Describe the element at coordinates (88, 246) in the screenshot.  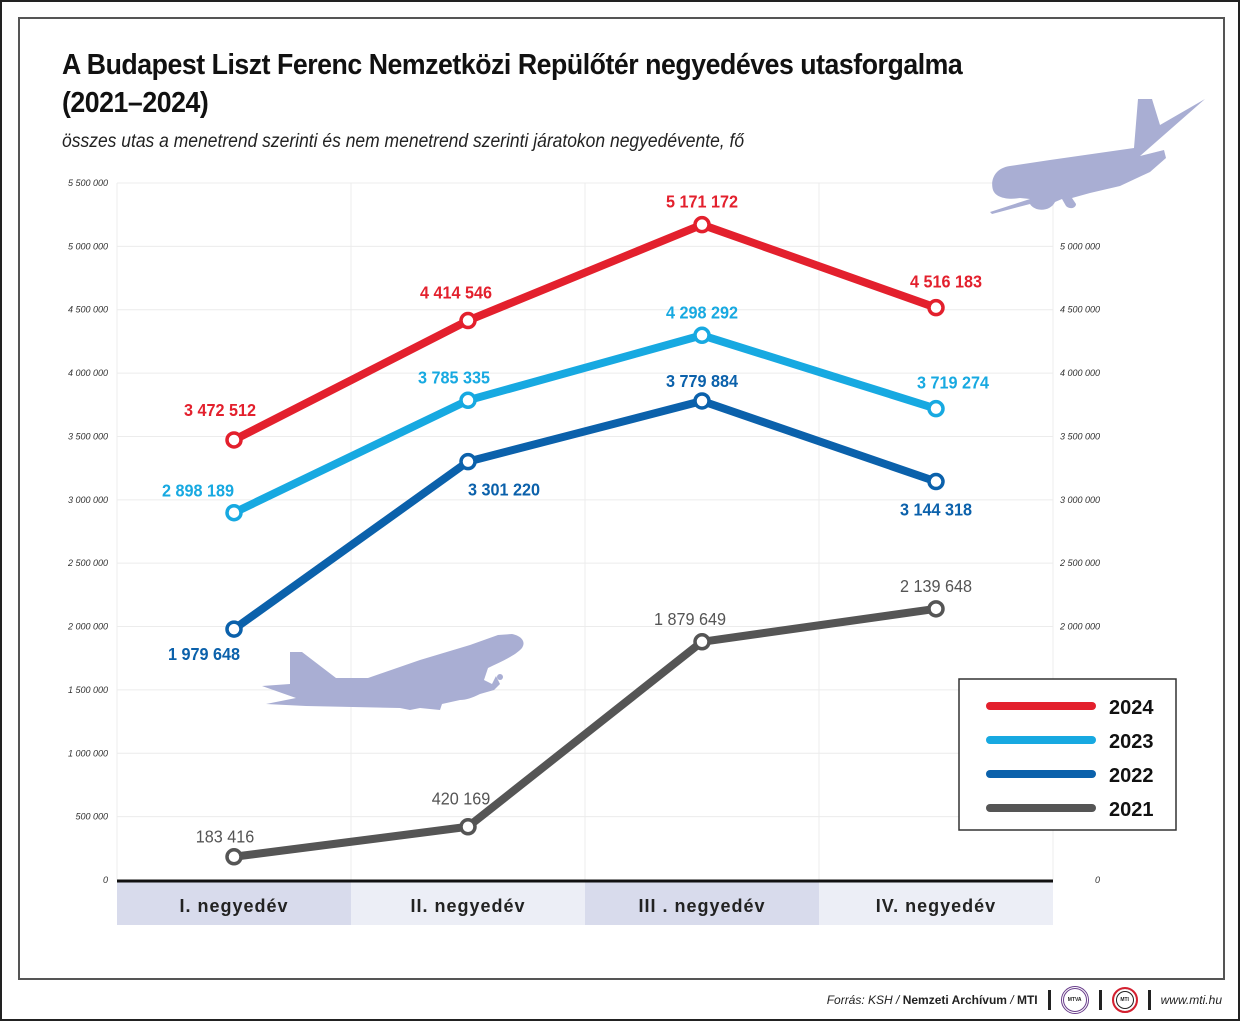
I see `y-tick-label-left: 5 000 000` at that location.